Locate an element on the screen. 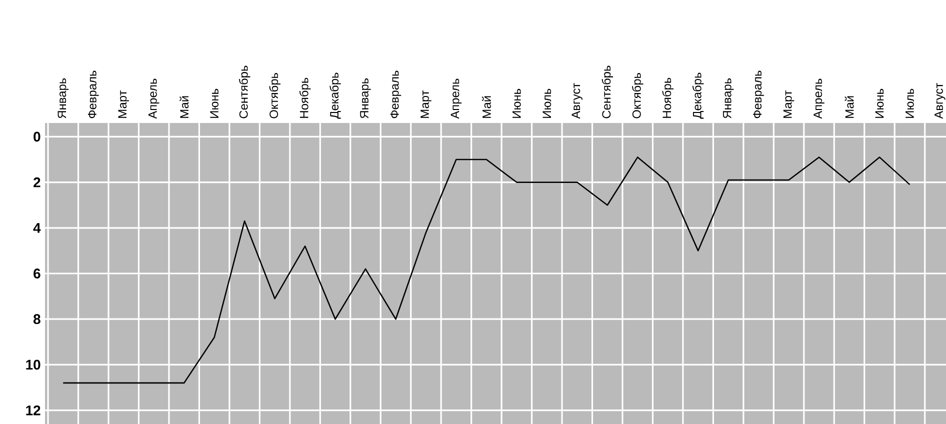 Image resolution: width=946 pixels, height=424 pixels. y-tick-label: 0 is located at coordinates (37, 137).